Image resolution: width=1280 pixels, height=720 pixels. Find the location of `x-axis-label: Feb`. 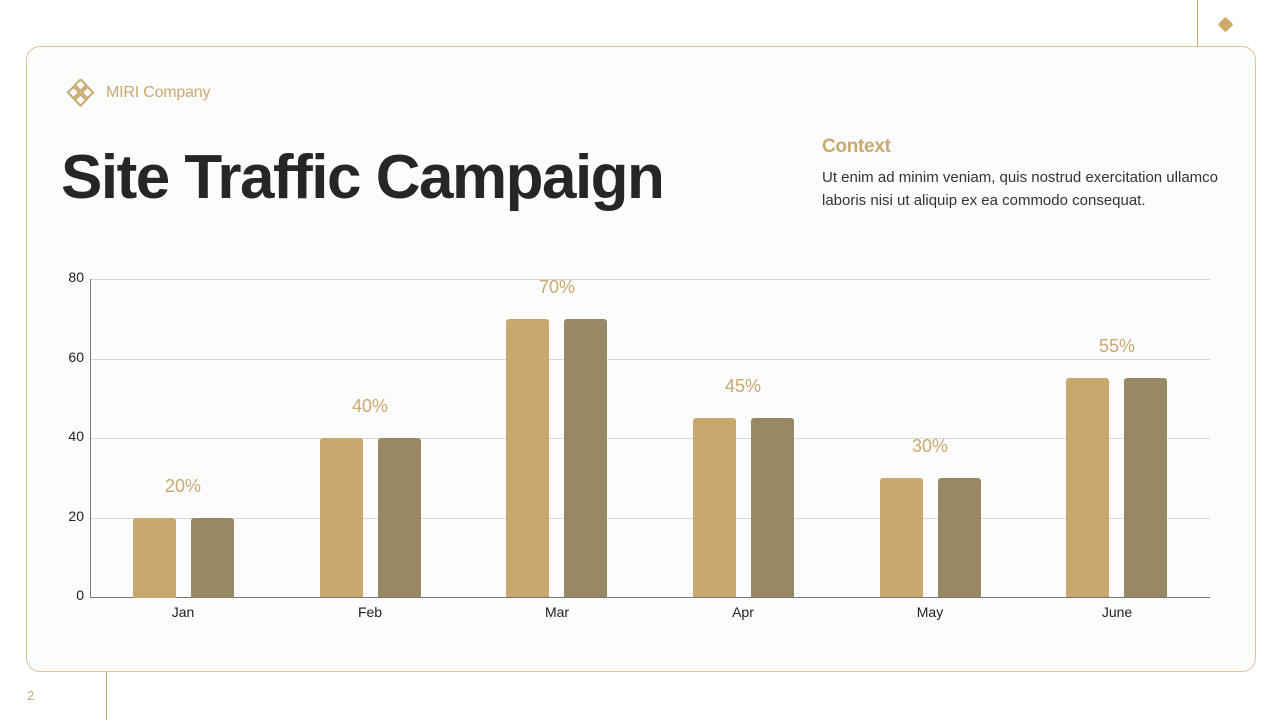

x-axis-label: Feb is located at coordinates (370, 612).